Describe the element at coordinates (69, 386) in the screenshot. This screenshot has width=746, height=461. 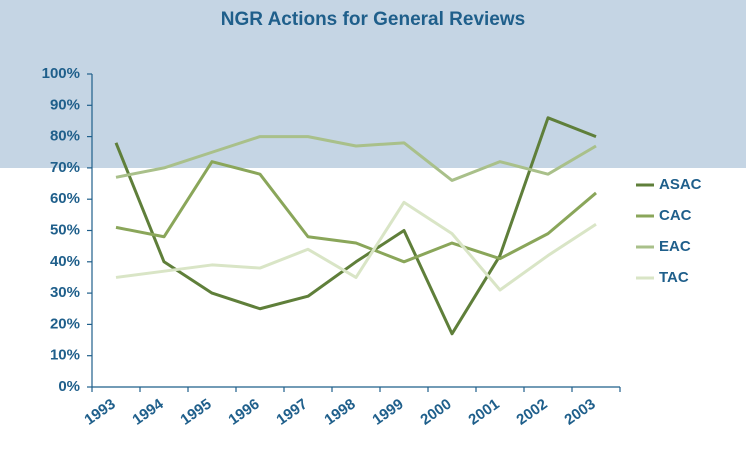
I see `y-tick-label: 0%` at that location.